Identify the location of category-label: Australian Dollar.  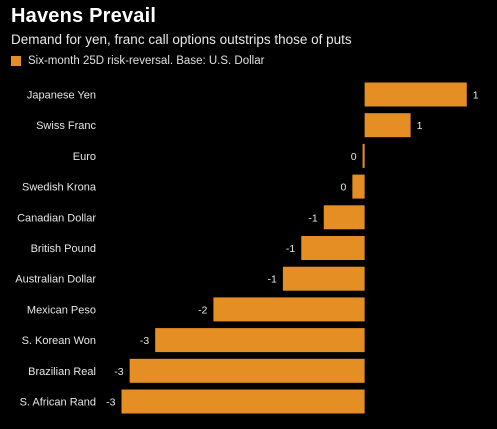
(55, 280).